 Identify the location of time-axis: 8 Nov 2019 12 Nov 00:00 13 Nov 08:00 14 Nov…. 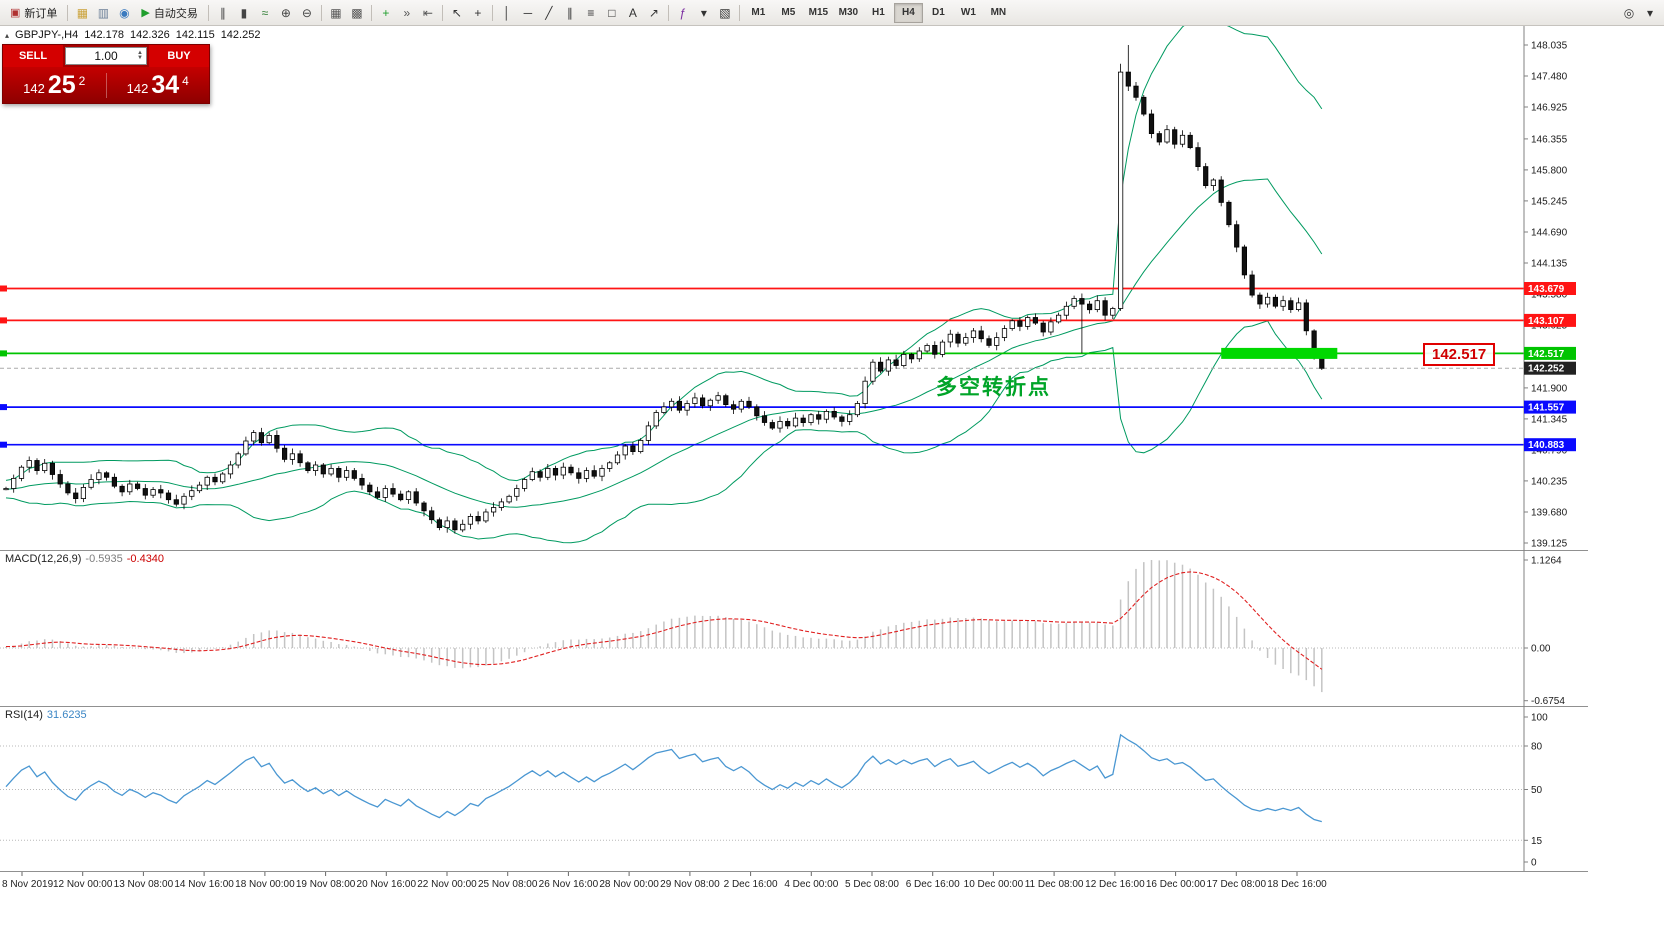
(794, 885).